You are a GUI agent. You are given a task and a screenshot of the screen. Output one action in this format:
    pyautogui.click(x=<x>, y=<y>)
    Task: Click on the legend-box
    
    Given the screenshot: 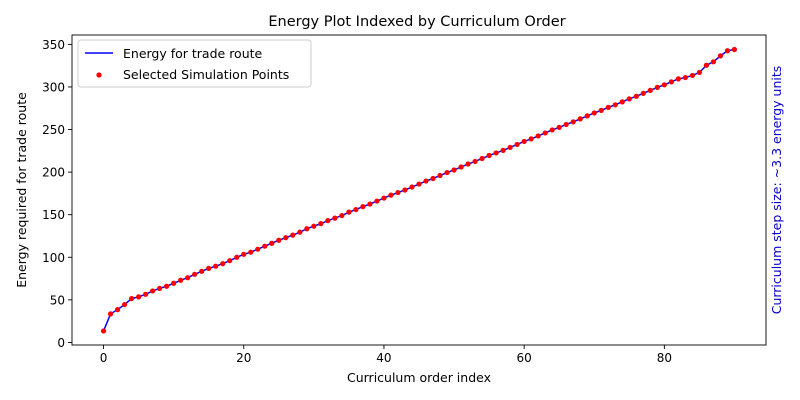 What is the action you would take?
    pyautogui.click(x=194, y=63)
    